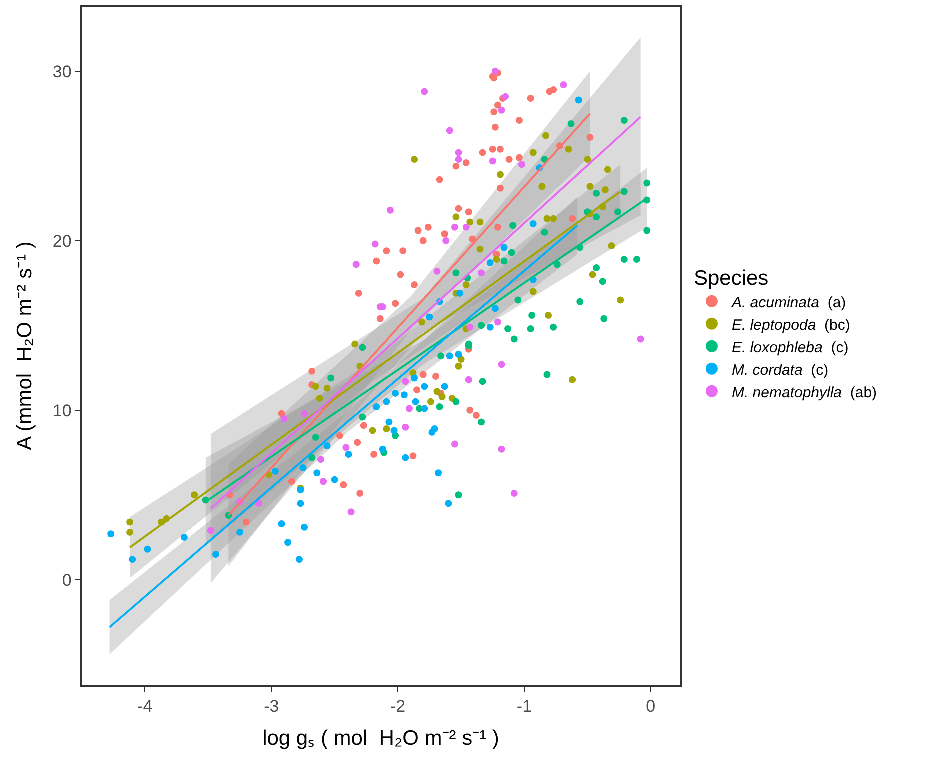 This screenshot has height=758, width=938. I want to click on y-tick-label: 30, so click(62, 72).